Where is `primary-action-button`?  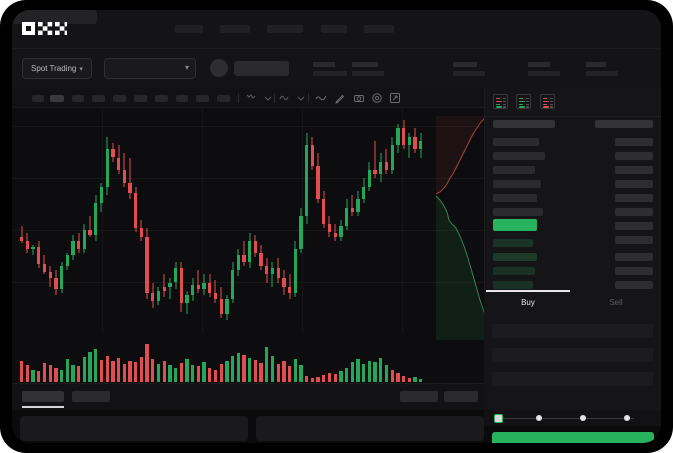
primary-action-button is located at coordinates (573, 437).